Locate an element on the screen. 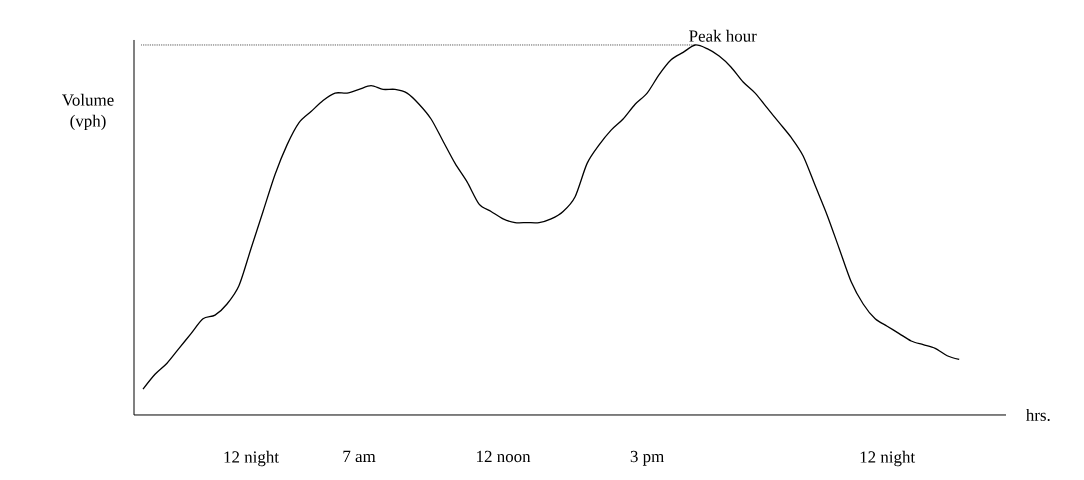 Image resolution: width=1084 pixels, height=480 pixels. x-tick-label: 7 am is located at coordinates (359, 456).